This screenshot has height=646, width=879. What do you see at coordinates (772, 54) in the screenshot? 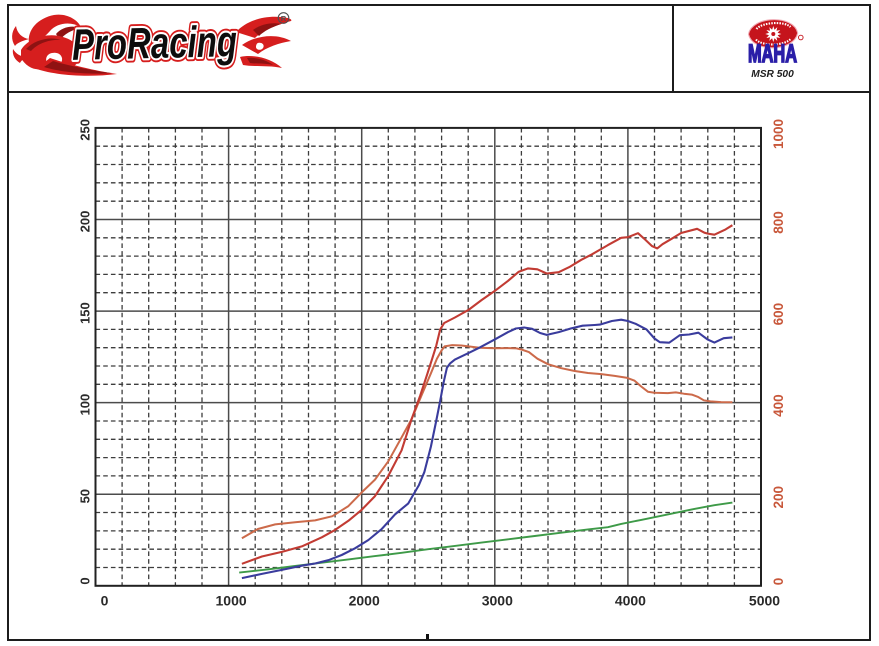
I see `svg-text: MAHA` at bounding box center [772, 54].